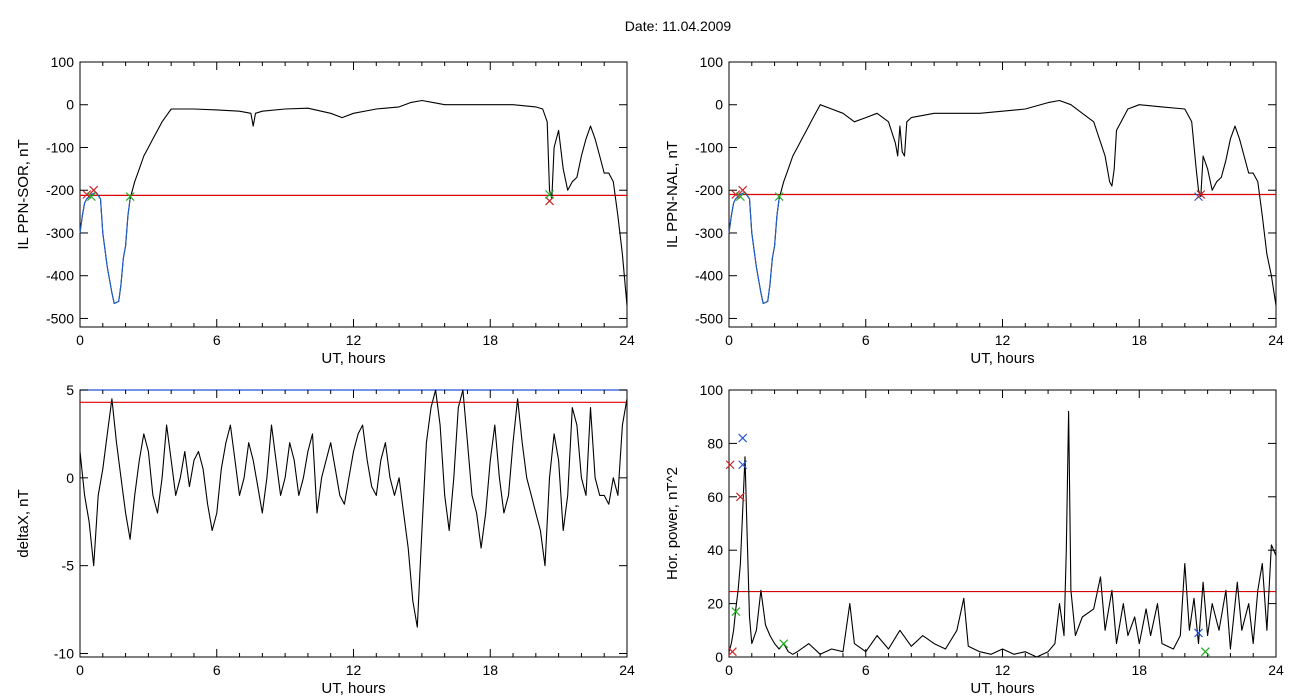 The image size is (1300, 700). I want to click on y-tick-label: -5, so click(68, 566).